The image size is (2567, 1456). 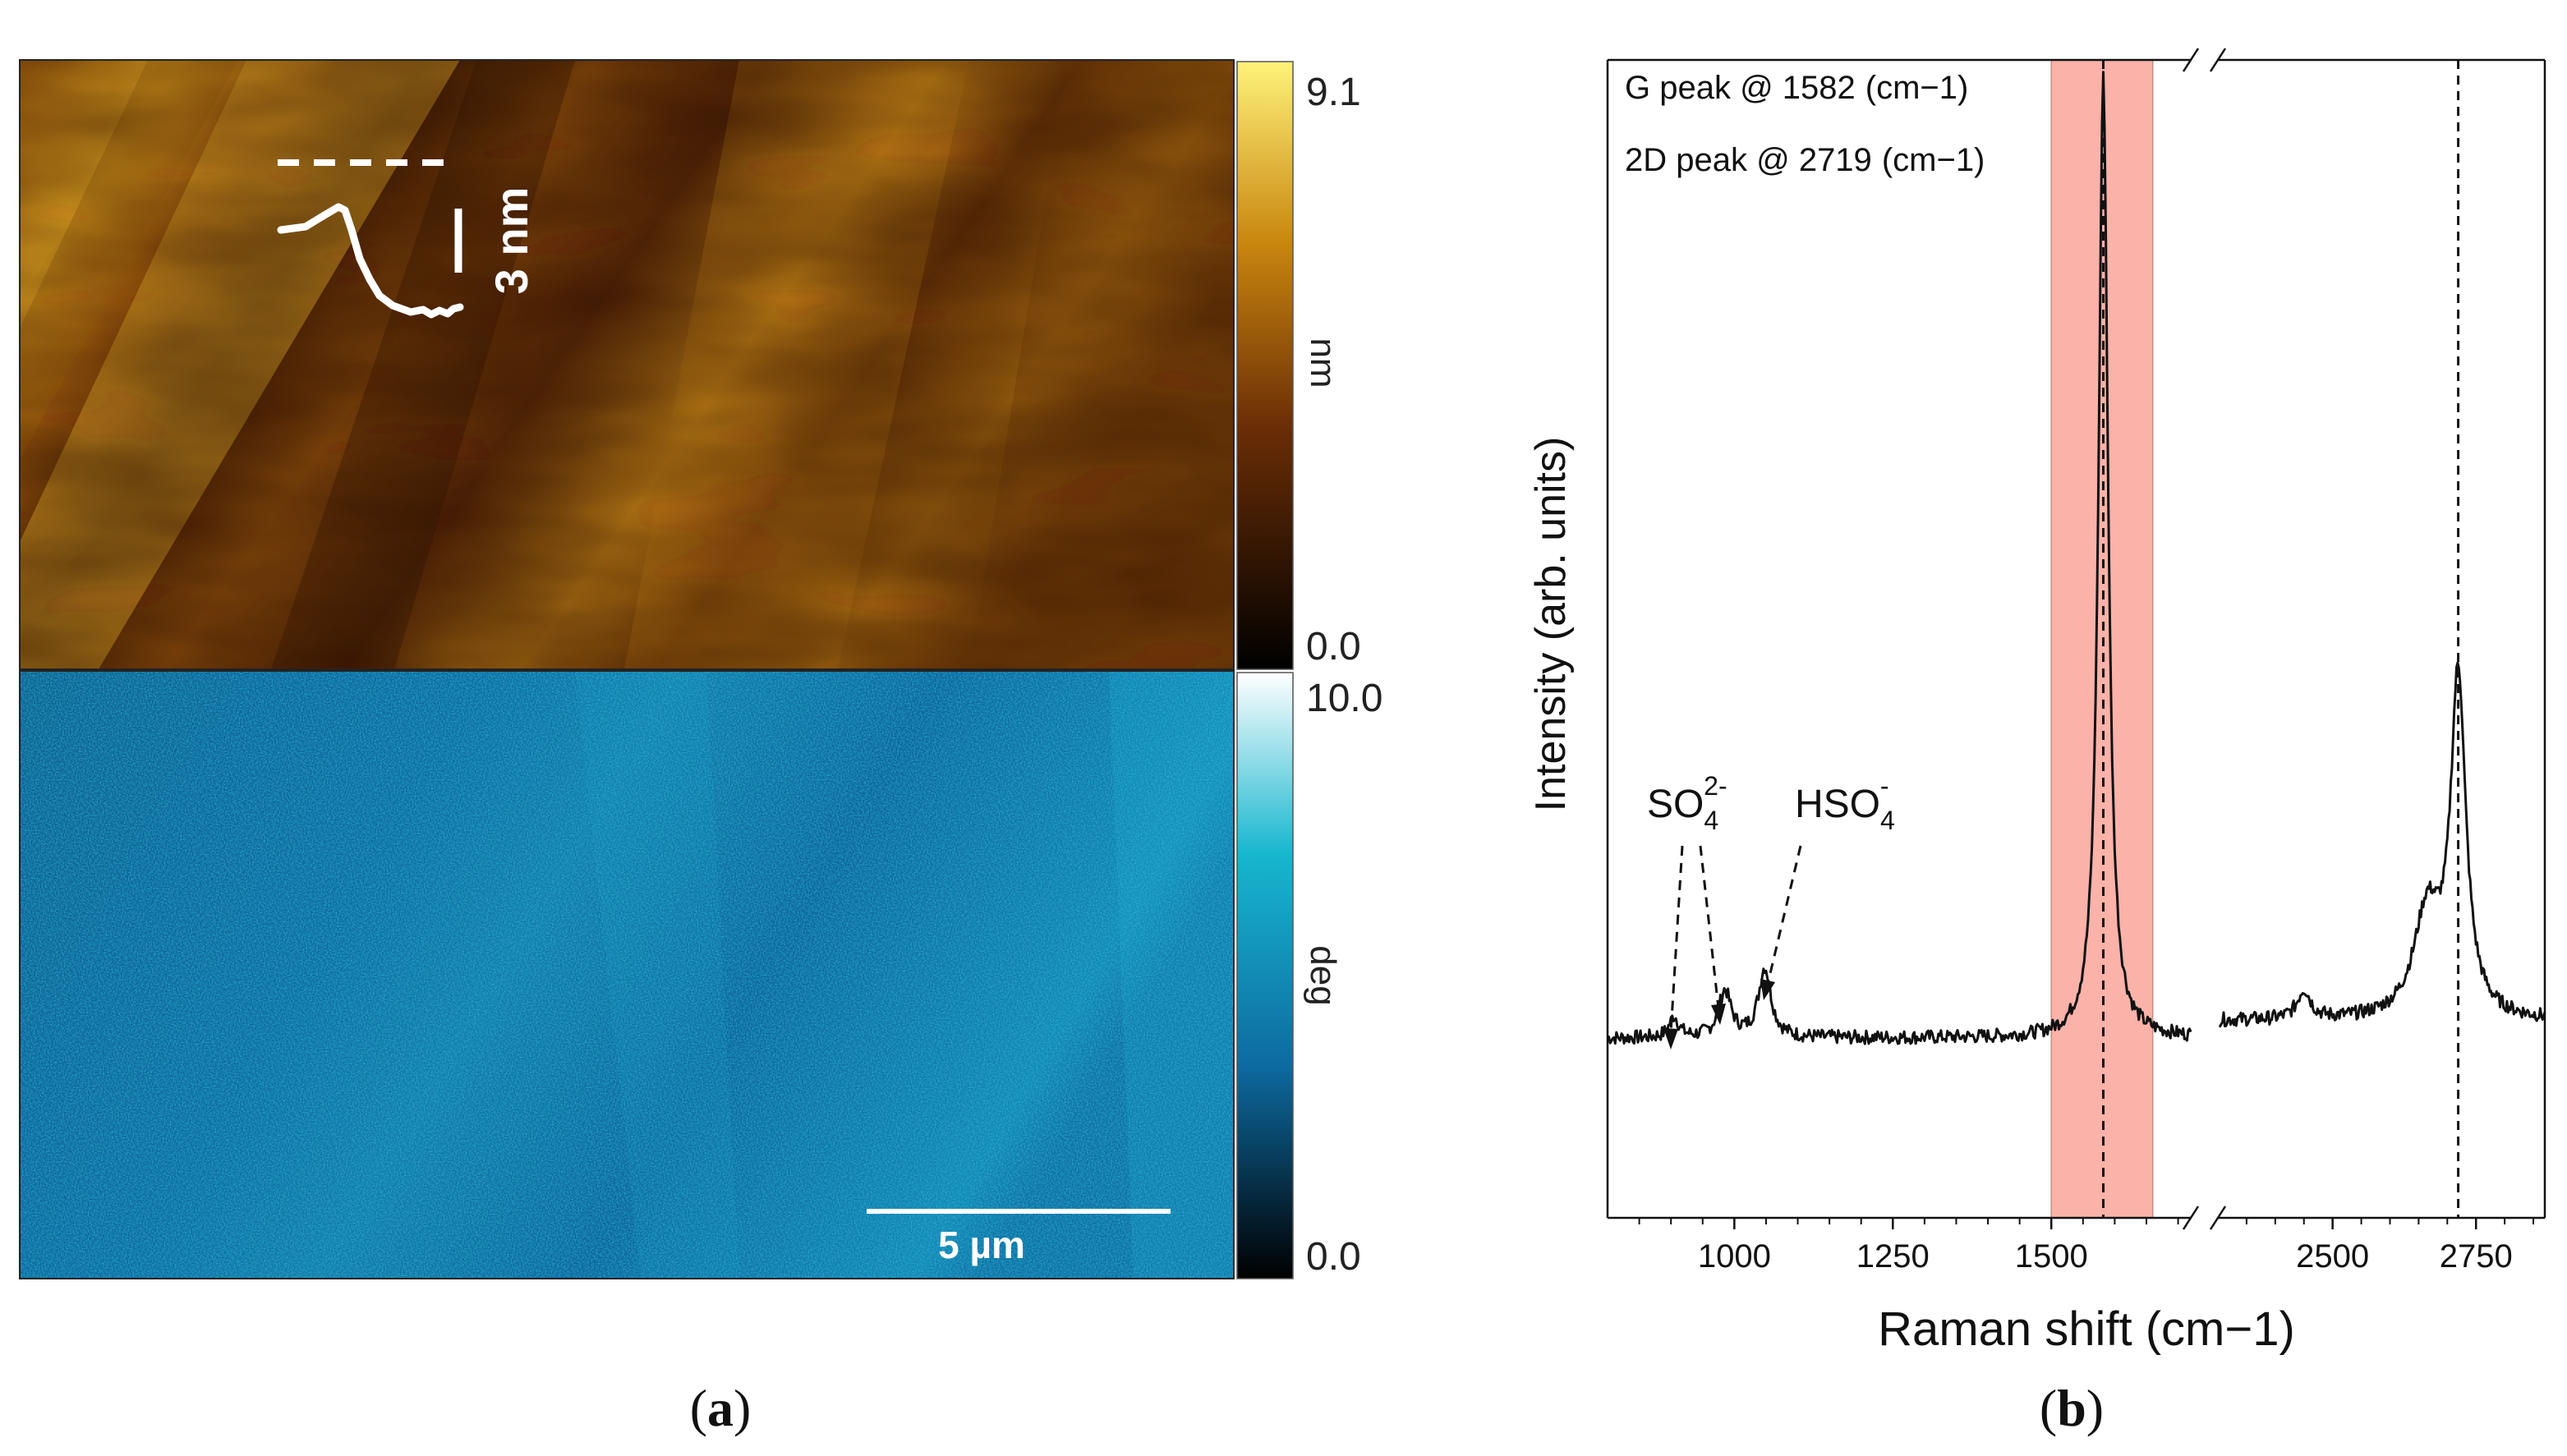 I want to click on height-profile-curve, so click(x=370, y=261).